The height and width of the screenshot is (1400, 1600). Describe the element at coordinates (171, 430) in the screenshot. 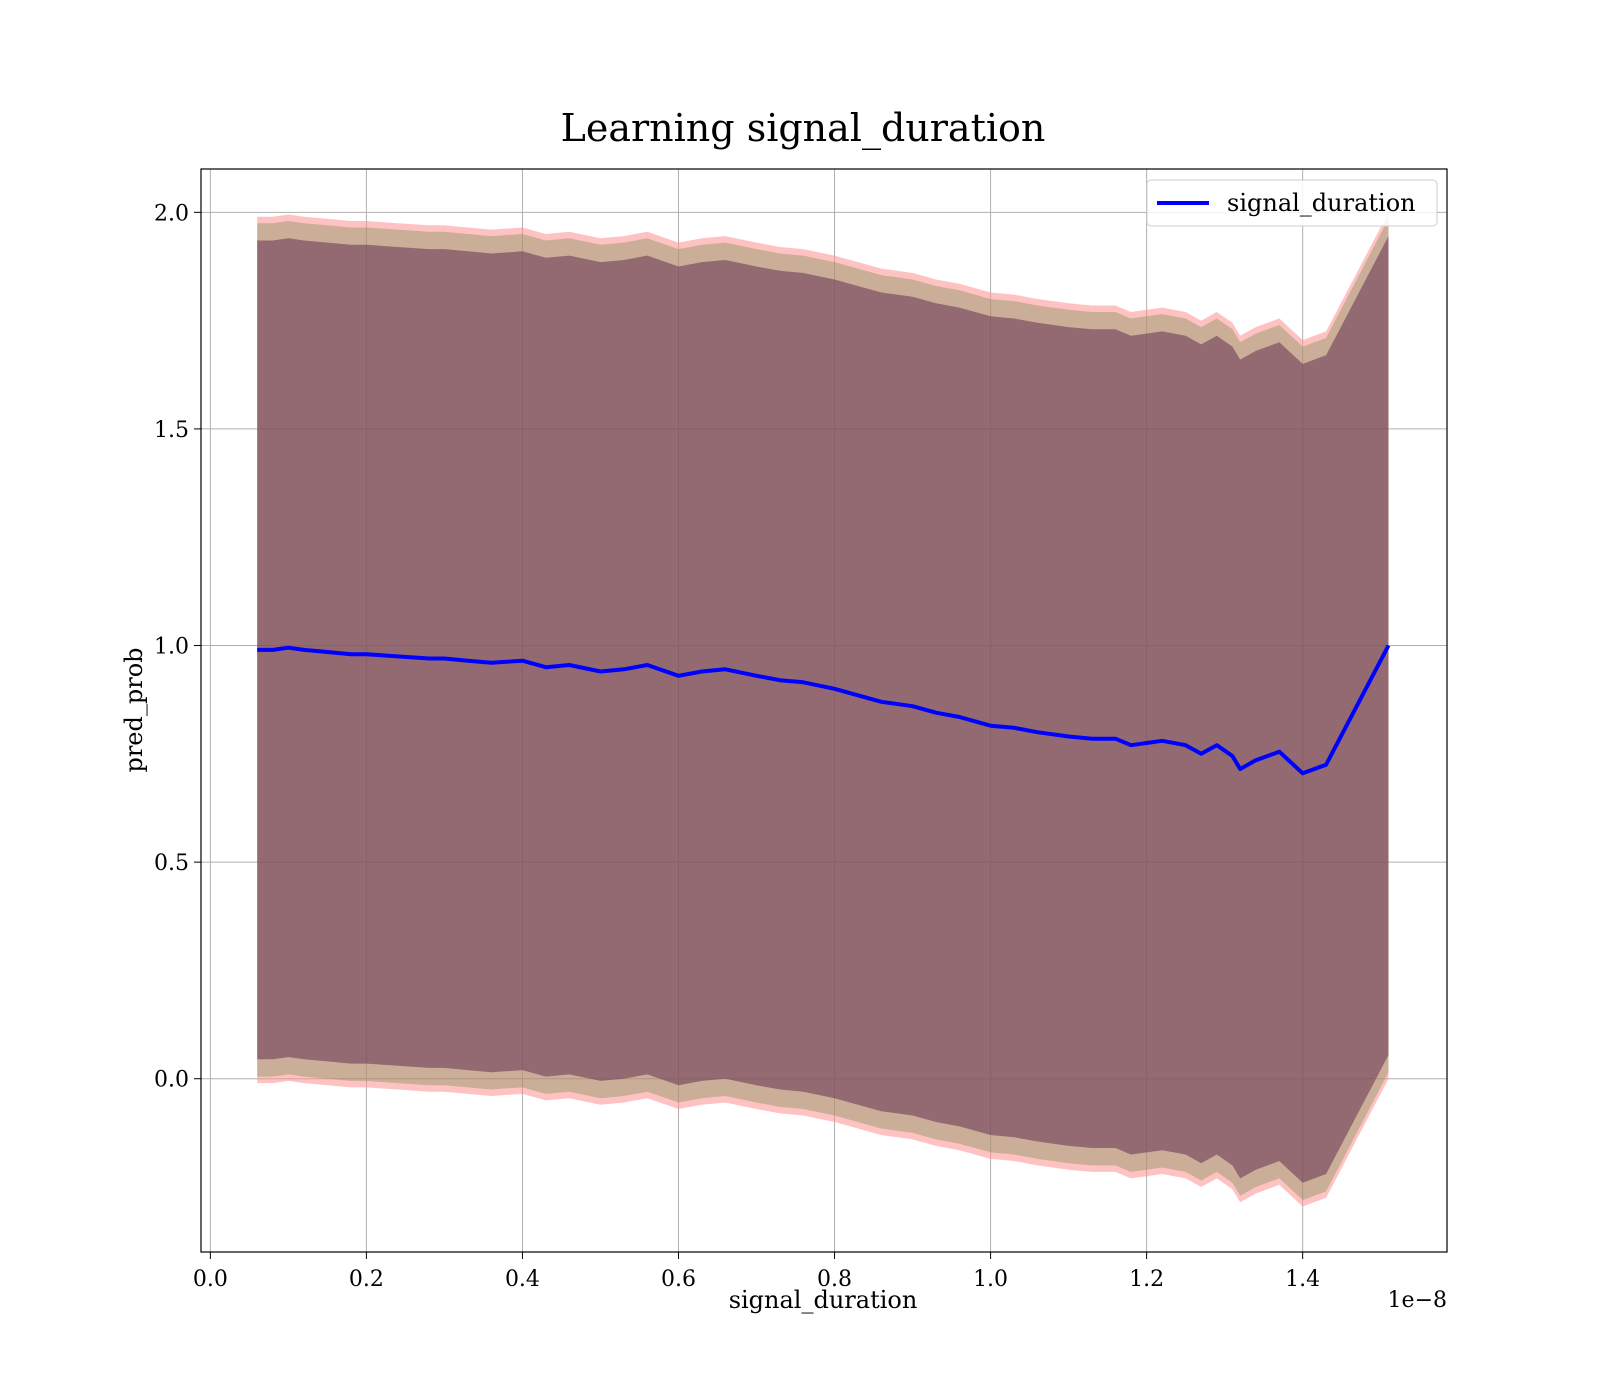

I see `y-tick-label-3: 1.5` at that location.